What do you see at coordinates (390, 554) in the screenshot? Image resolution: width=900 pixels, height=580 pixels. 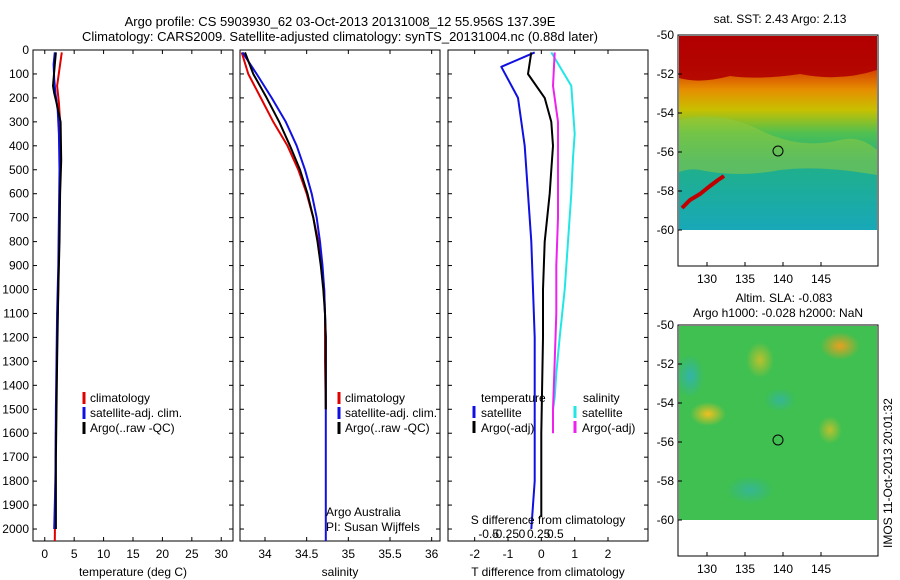 I see `x-tick-label: 35.5` at bounding box center [390, 554].